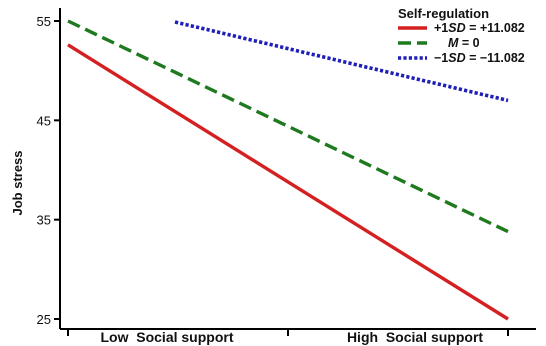 The height and width of the screenshot is (346, 546). Describe the element at coordinates (48, 170) in the screenshot. I see `y-ticks: 25 35 45 55` at that location.